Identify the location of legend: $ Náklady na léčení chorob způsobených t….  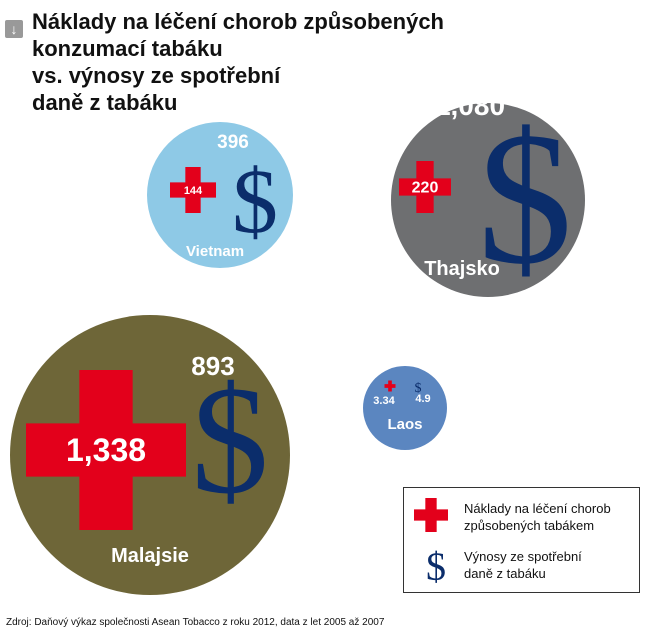
(521, 540).